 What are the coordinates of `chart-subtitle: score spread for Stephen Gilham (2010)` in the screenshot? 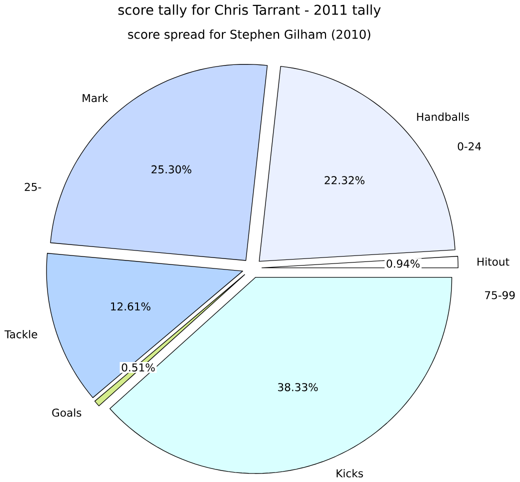 It's located at (249, 36).